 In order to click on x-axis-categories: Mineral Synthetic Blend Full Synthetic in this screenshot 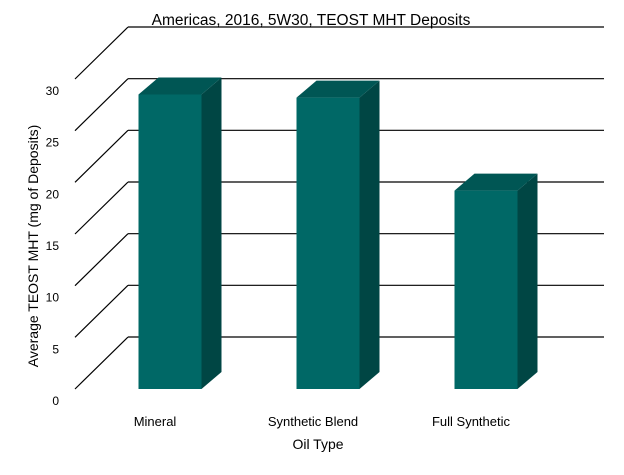, I will do `click(322, 421)`.